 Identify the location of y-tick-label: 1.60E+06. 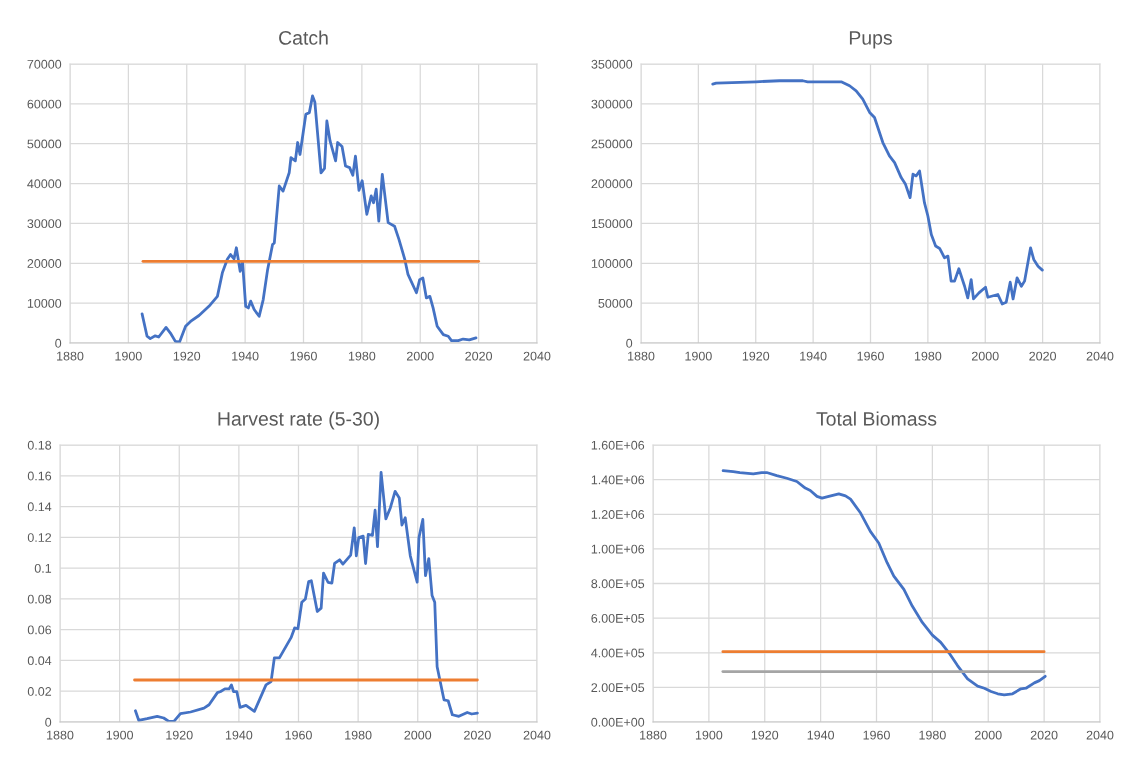
(618, 445).